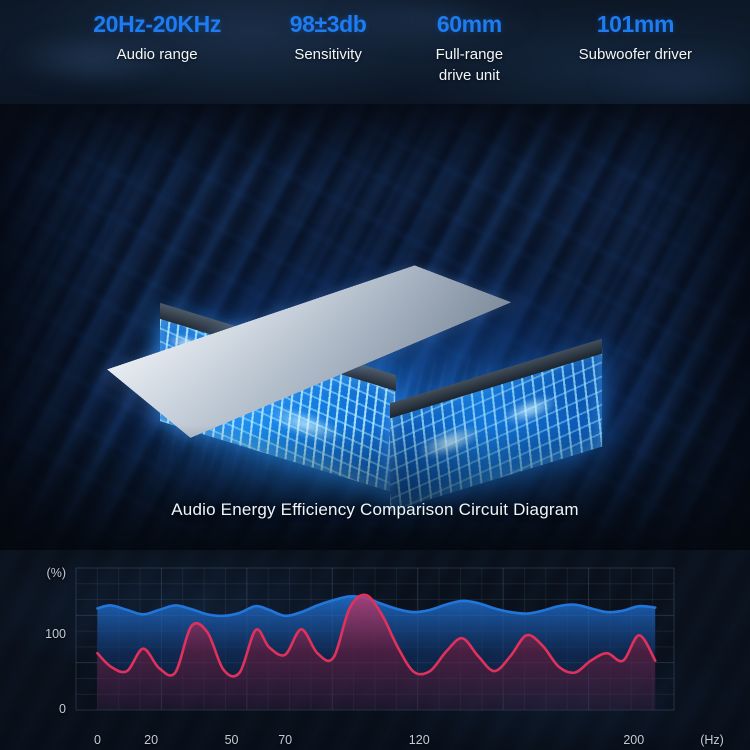  Describe the element at coordinates (157, 24) in the screenshot. I see `spec-value-audio-range: 20Hz-20KHz` at that location.